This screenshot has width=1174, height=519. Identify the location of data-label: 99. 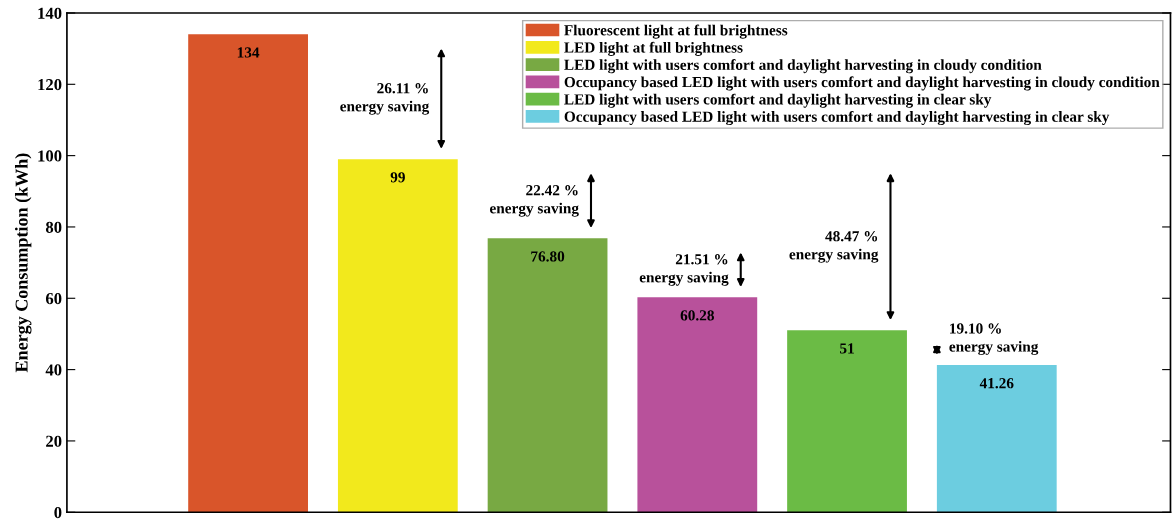
(397, 177).